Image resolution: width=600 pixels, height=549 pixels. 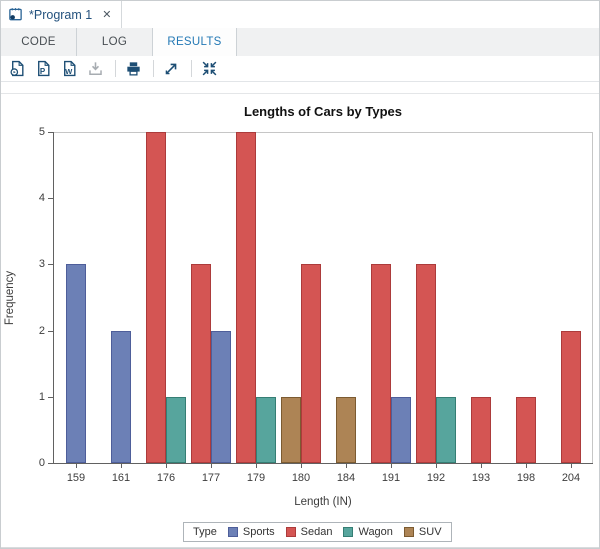 What do you see at coordinates (171, 68) in the screenshot?
I see `open-in-new-window-icon` at bounding box center [171, 68].